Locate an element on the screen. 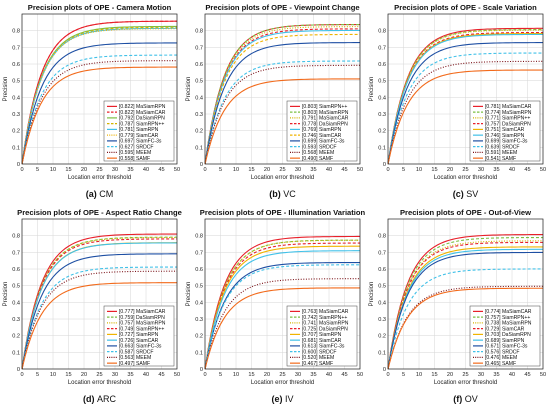  legend-entry: [0.746] SiamRPN is located at coordinates (505, 136).